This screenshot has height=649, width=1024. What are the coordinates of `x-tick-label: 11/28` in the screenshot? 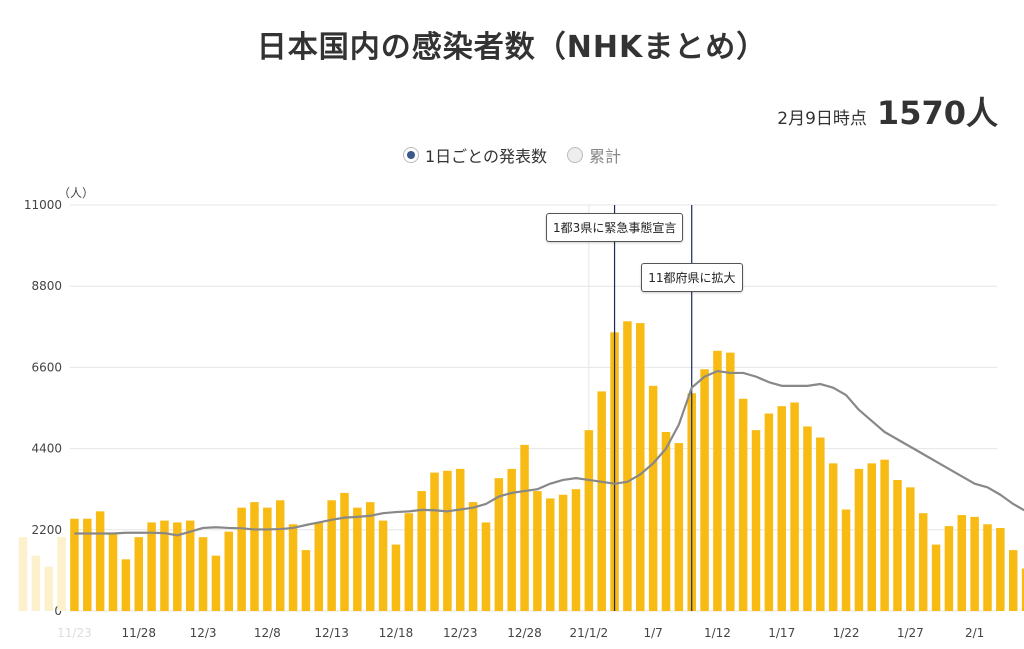 It's located at (138, 633).